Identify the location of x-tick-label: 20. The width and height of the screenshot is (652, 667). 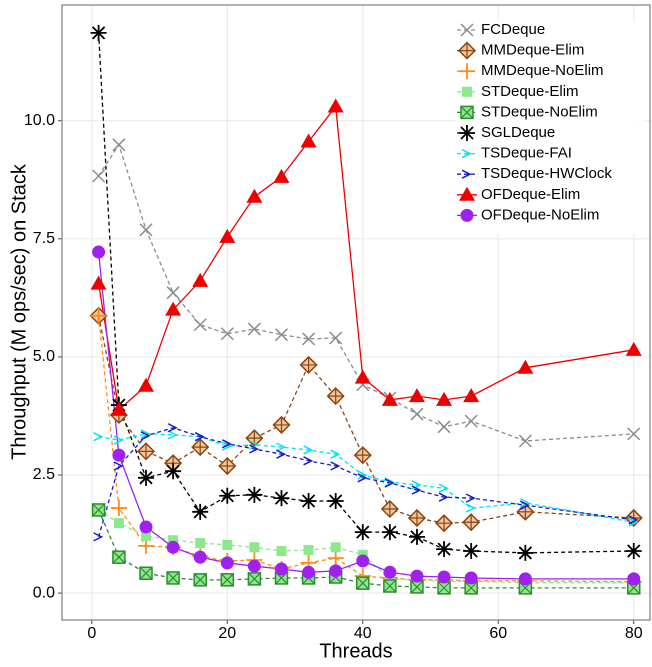
(227, 633).